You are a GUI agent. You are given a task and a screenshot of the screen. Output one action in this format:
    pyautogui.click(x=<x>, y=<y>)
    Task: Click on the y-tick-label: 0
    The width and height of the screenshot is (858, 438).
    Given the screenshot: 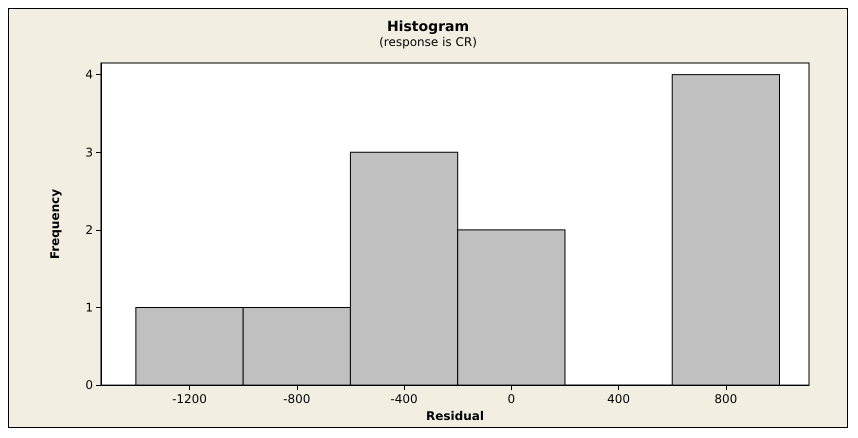 What is the action you would take?
    pyautogui.click(x=89, y=385)
    